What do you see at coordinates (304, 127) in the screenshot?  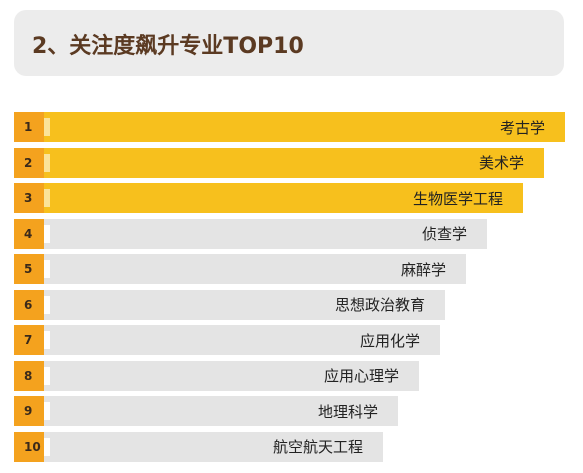 I see `bar: 考古学` at bounding box center [304, 127].